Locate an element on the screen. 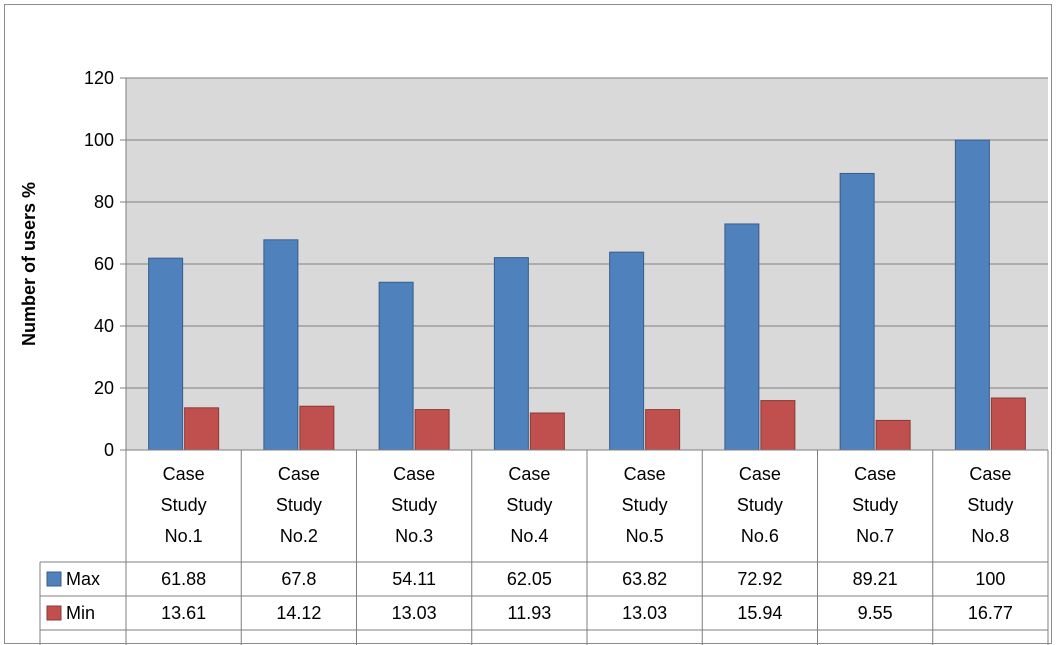  category-label: No.5 is located at coordinates (645, 536).